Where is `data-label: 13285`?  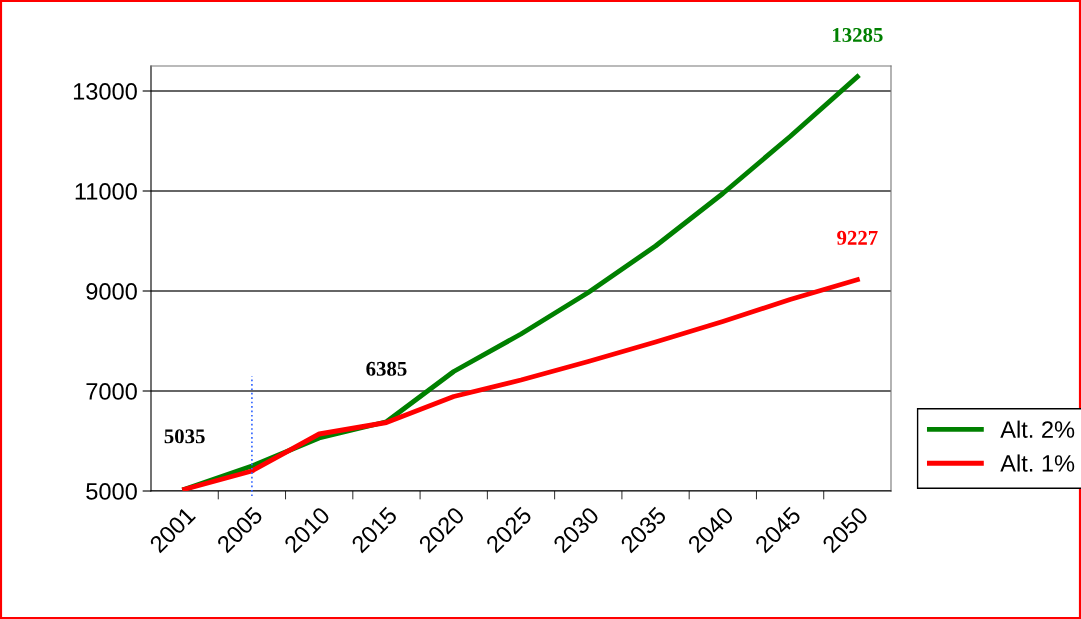
data-label: 13285 is located at coordinates (857, 34).